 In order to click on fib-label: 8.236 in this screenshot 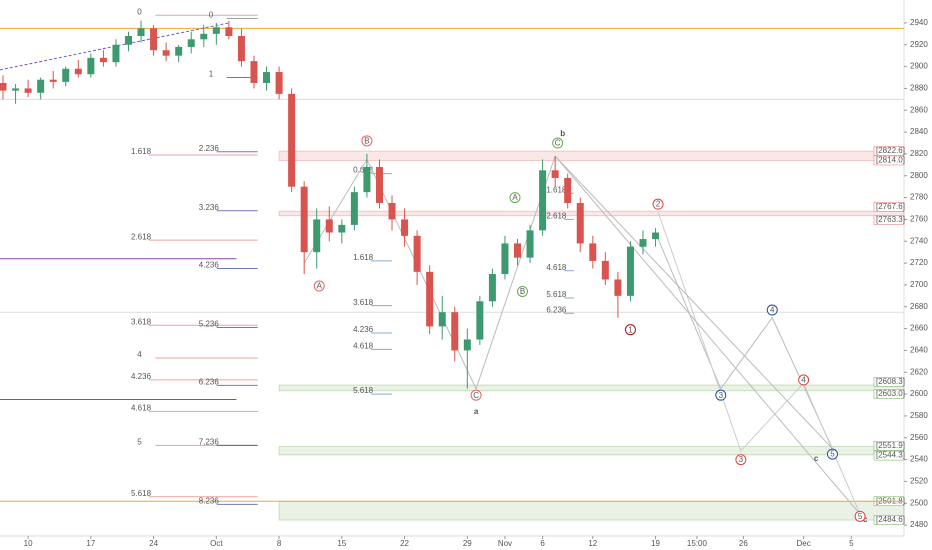, I will do `click(209, 500)`.